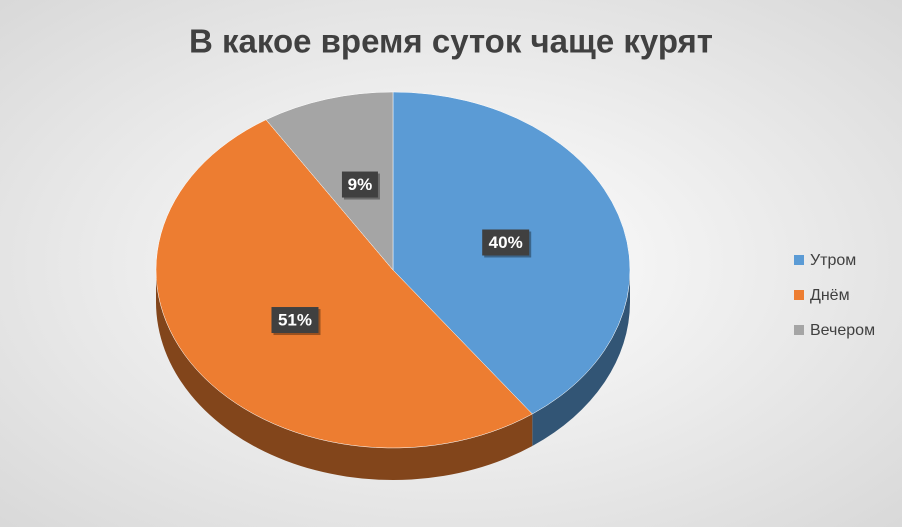  I want to click on data-label: 51%, so click(295, 320).